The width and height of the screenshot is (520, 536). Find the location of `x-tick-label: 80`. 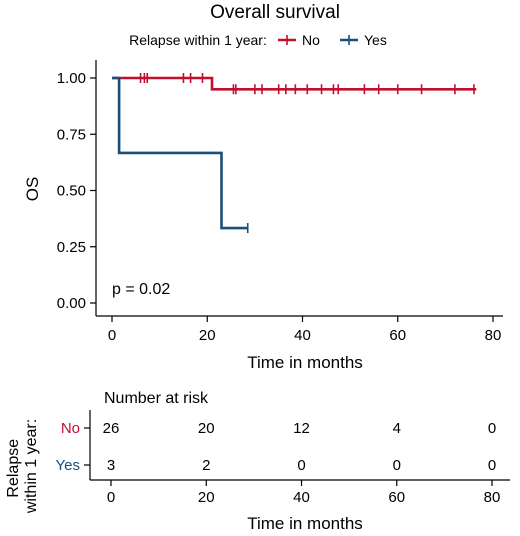

x-tick-label: 80 is located at coordinates (493, 335).